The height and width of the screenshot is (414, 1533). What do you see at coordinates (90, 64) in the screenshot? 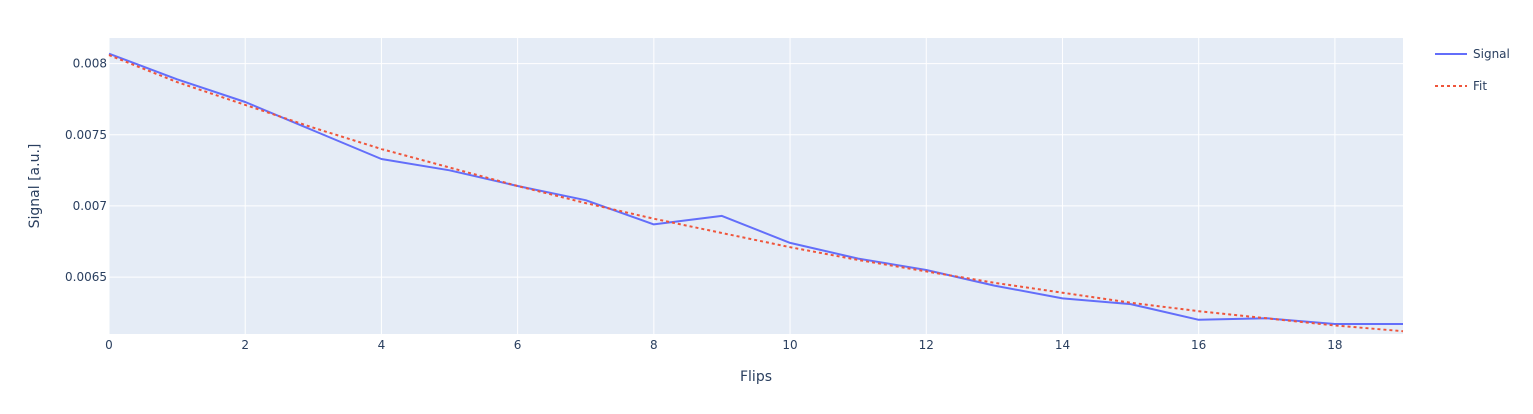
I see `y-tick-label: 0.008` at bounding box center [90, 64].